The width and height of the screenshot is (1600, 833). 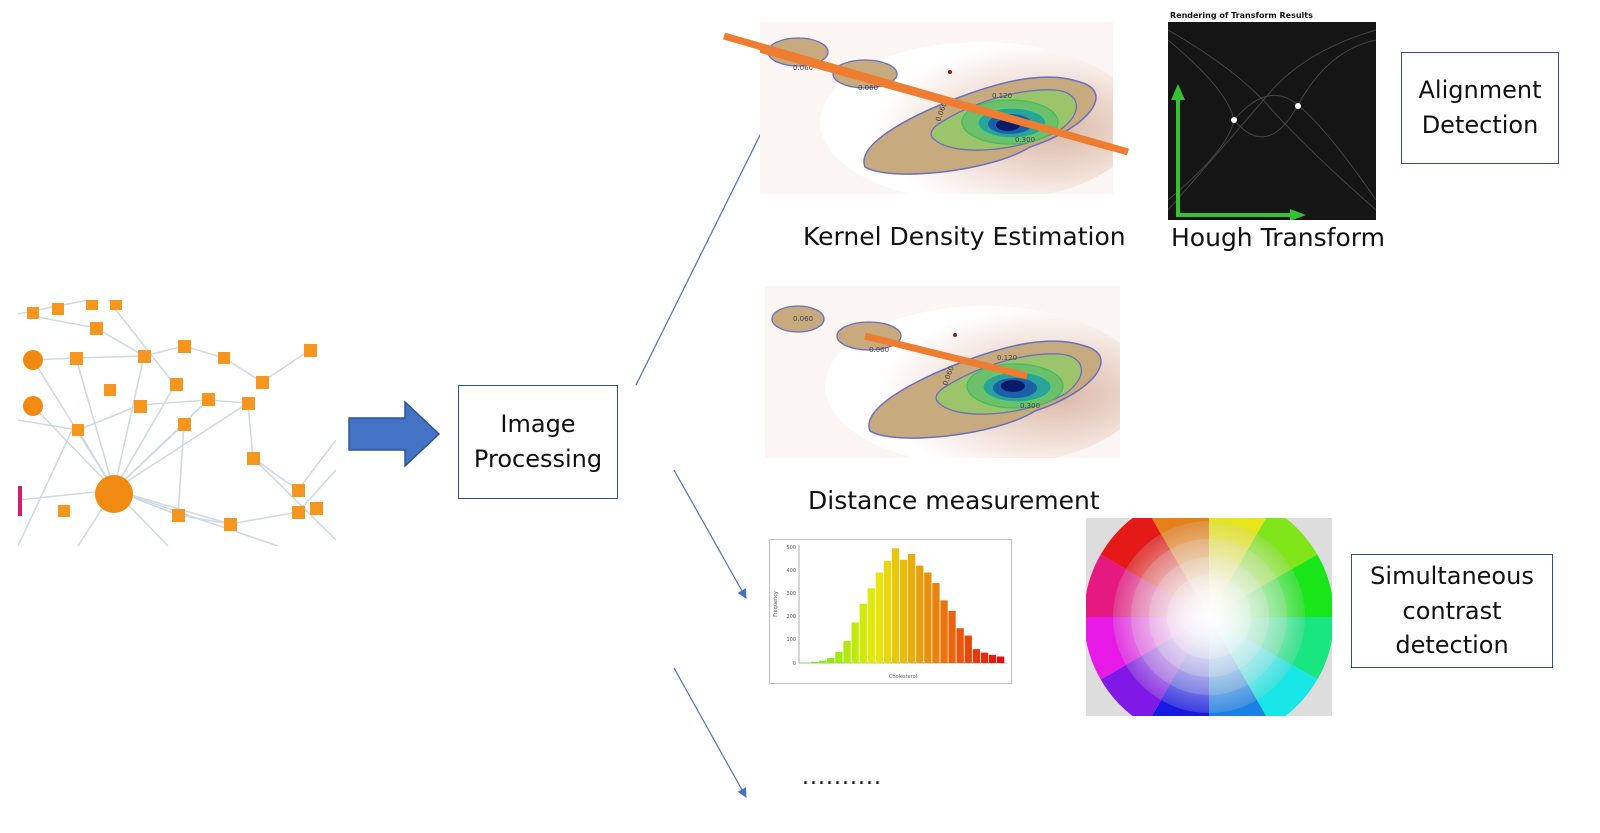 I want to click on svg-text: 300, so click(x=791, y=594).